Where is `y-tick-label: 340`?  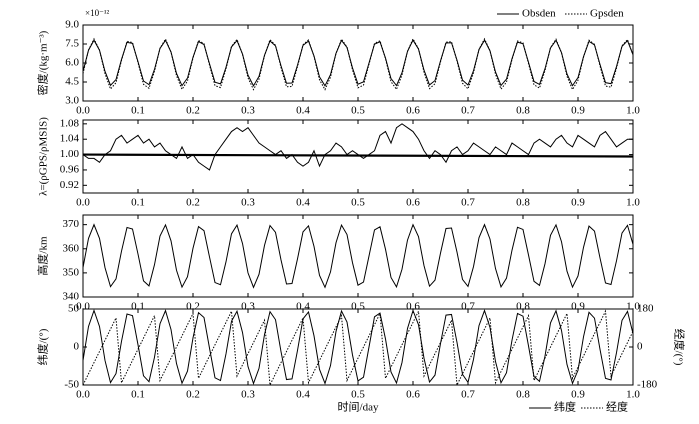 y-tick-label: 340 is located at coordinates (71, 297).